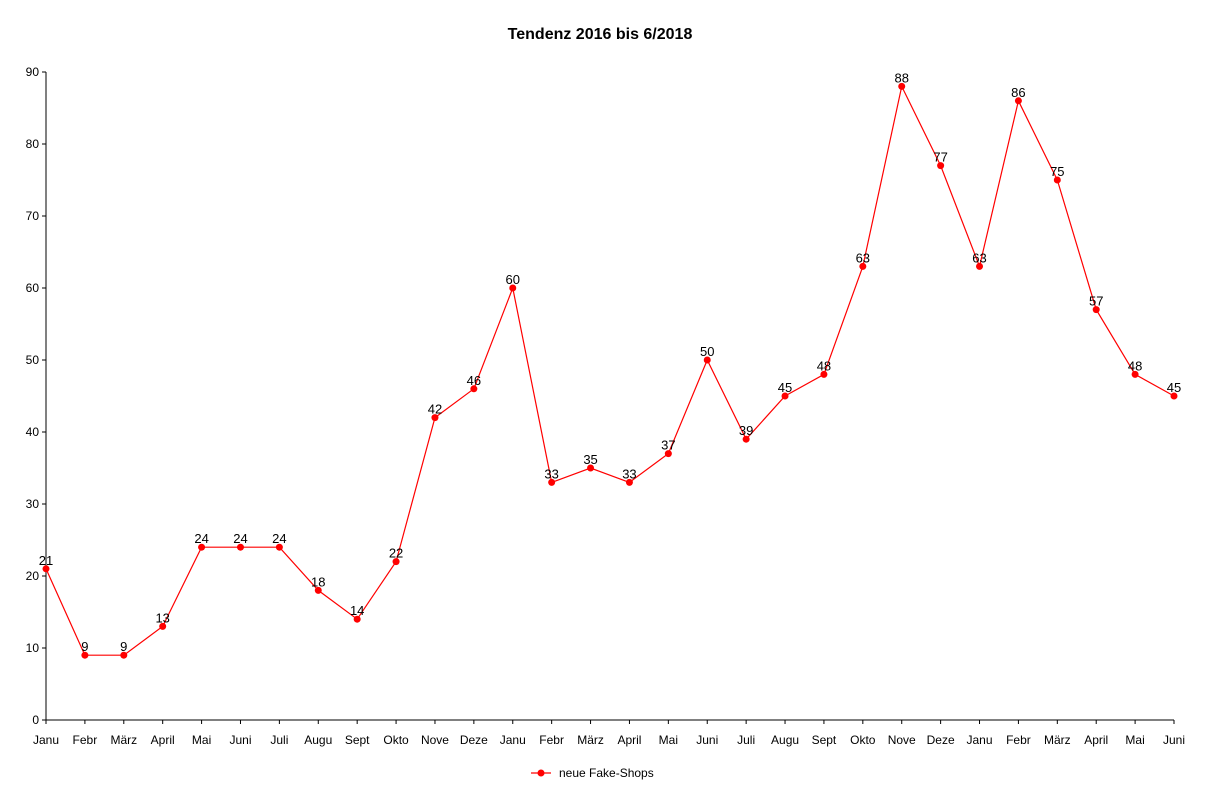  Describe the element at coordinates (979, 257) in the screenshot. I see `data-label: 63` at that location.